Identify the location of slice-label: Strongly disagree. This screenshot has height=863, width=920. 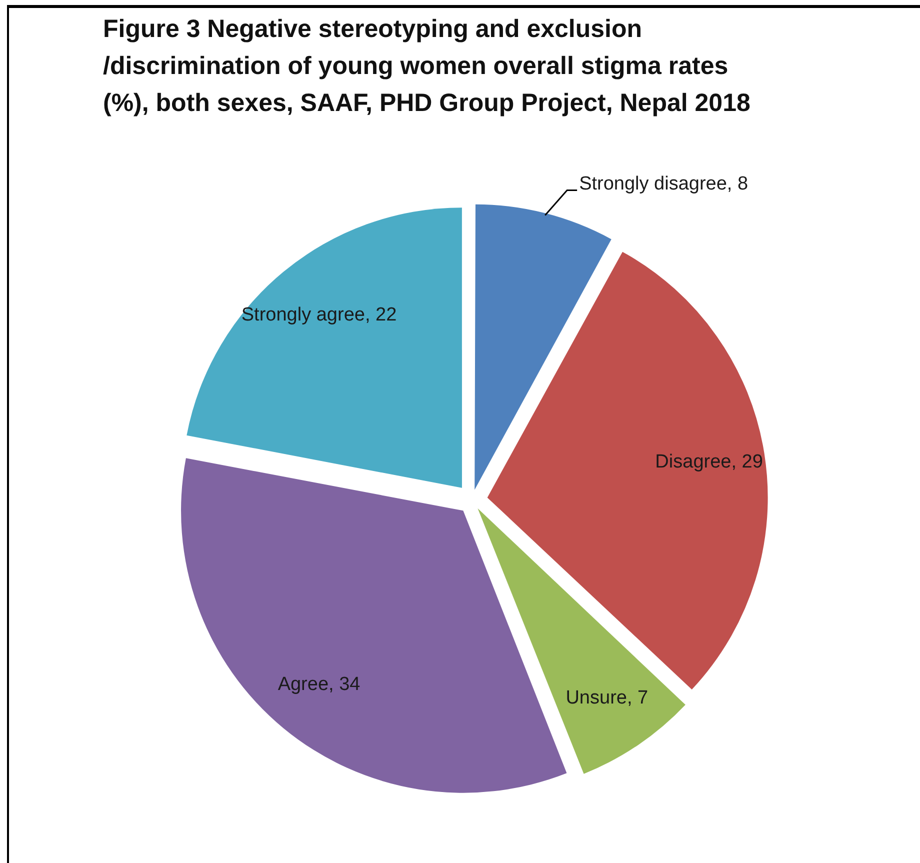
(653, 183).